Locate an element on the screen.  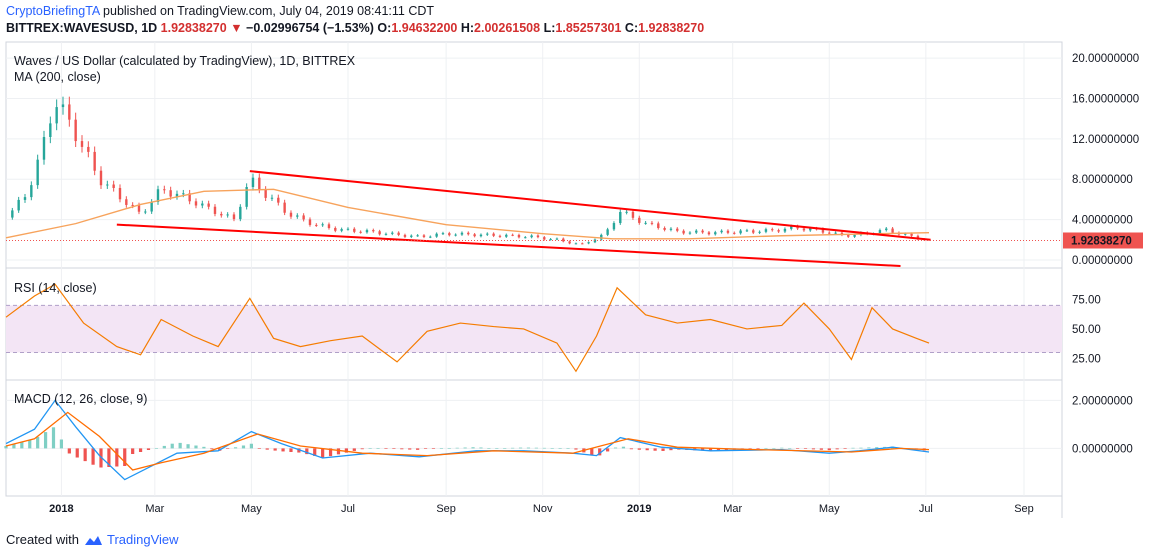
macd-pane is located at coordinates (467, 440).